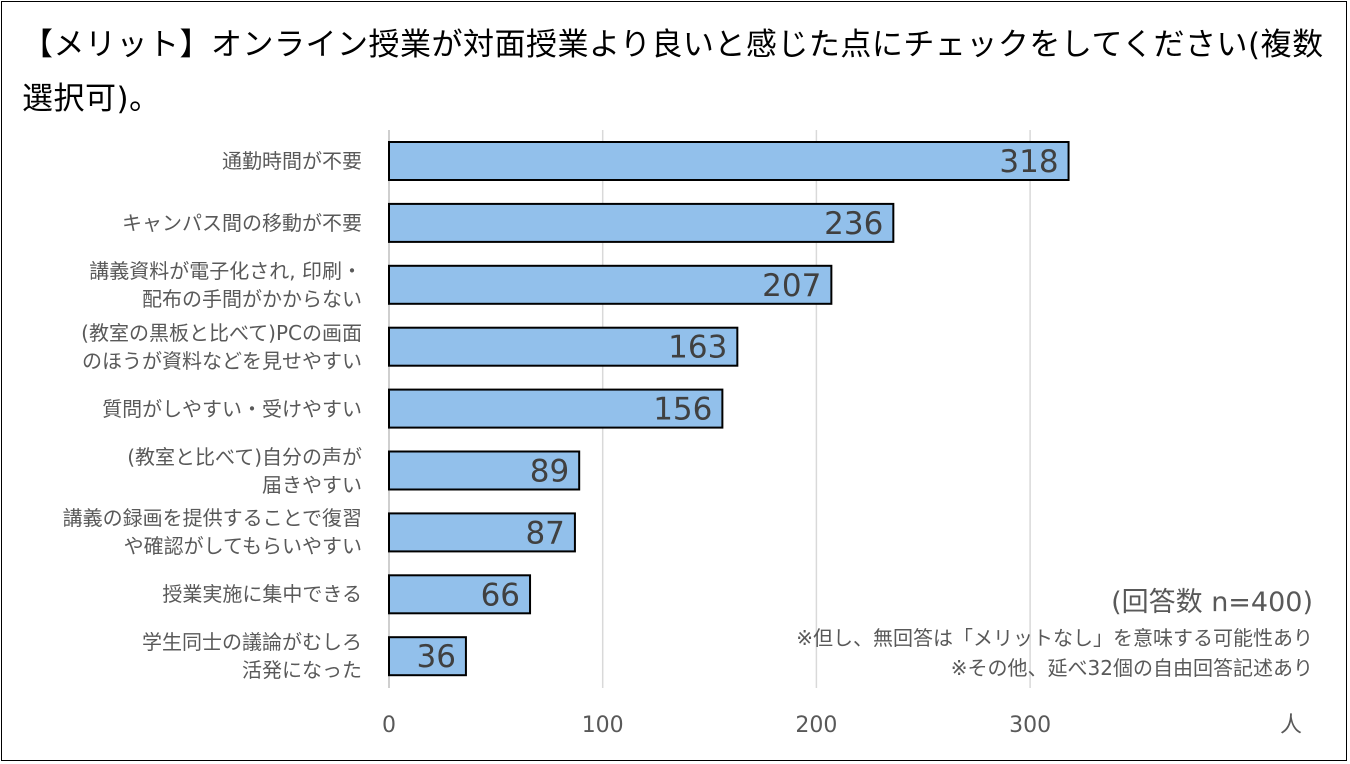 This screenshot has height=764, width=1350. Describe the element at coordinates (816, 725) in the screenshot. I see `x-tick-label: 200` at that location.